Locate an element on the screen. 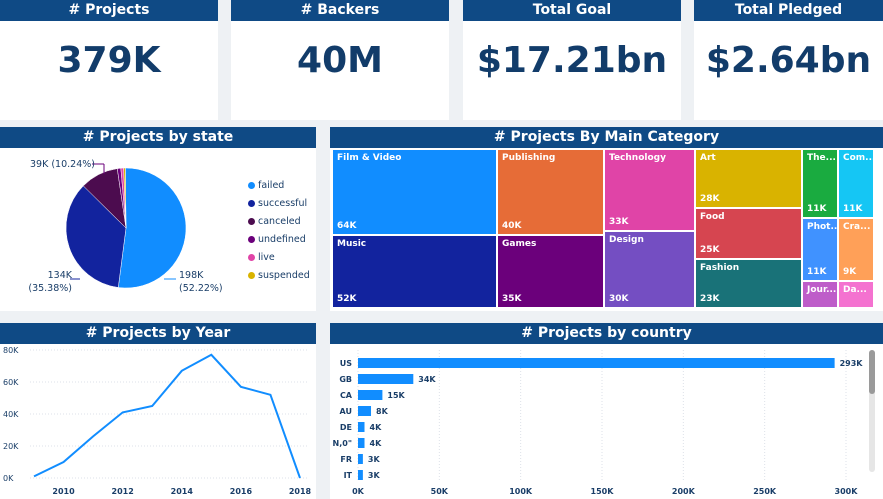 This screenshot has height=499, width=883. bar-it is located at coordinates (360, 475).